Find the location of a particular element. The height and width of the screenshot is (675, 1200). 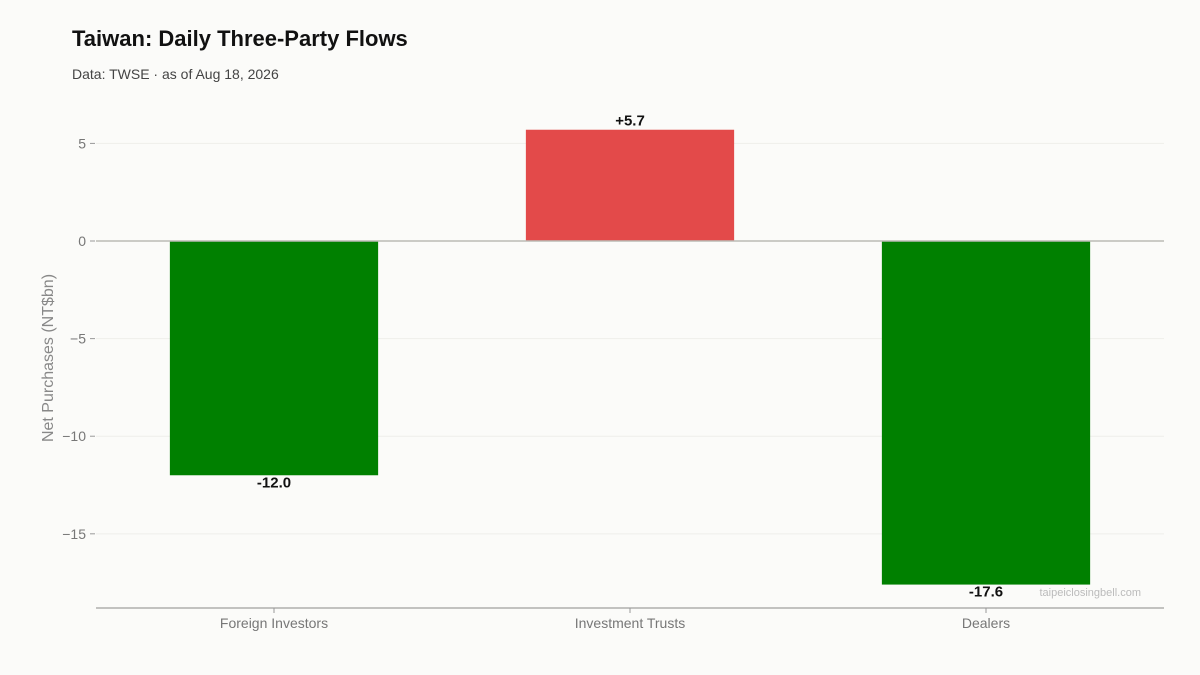

chart-title: Taiwan: Daily Three-Party Flows is located at coordinates (240, 38).